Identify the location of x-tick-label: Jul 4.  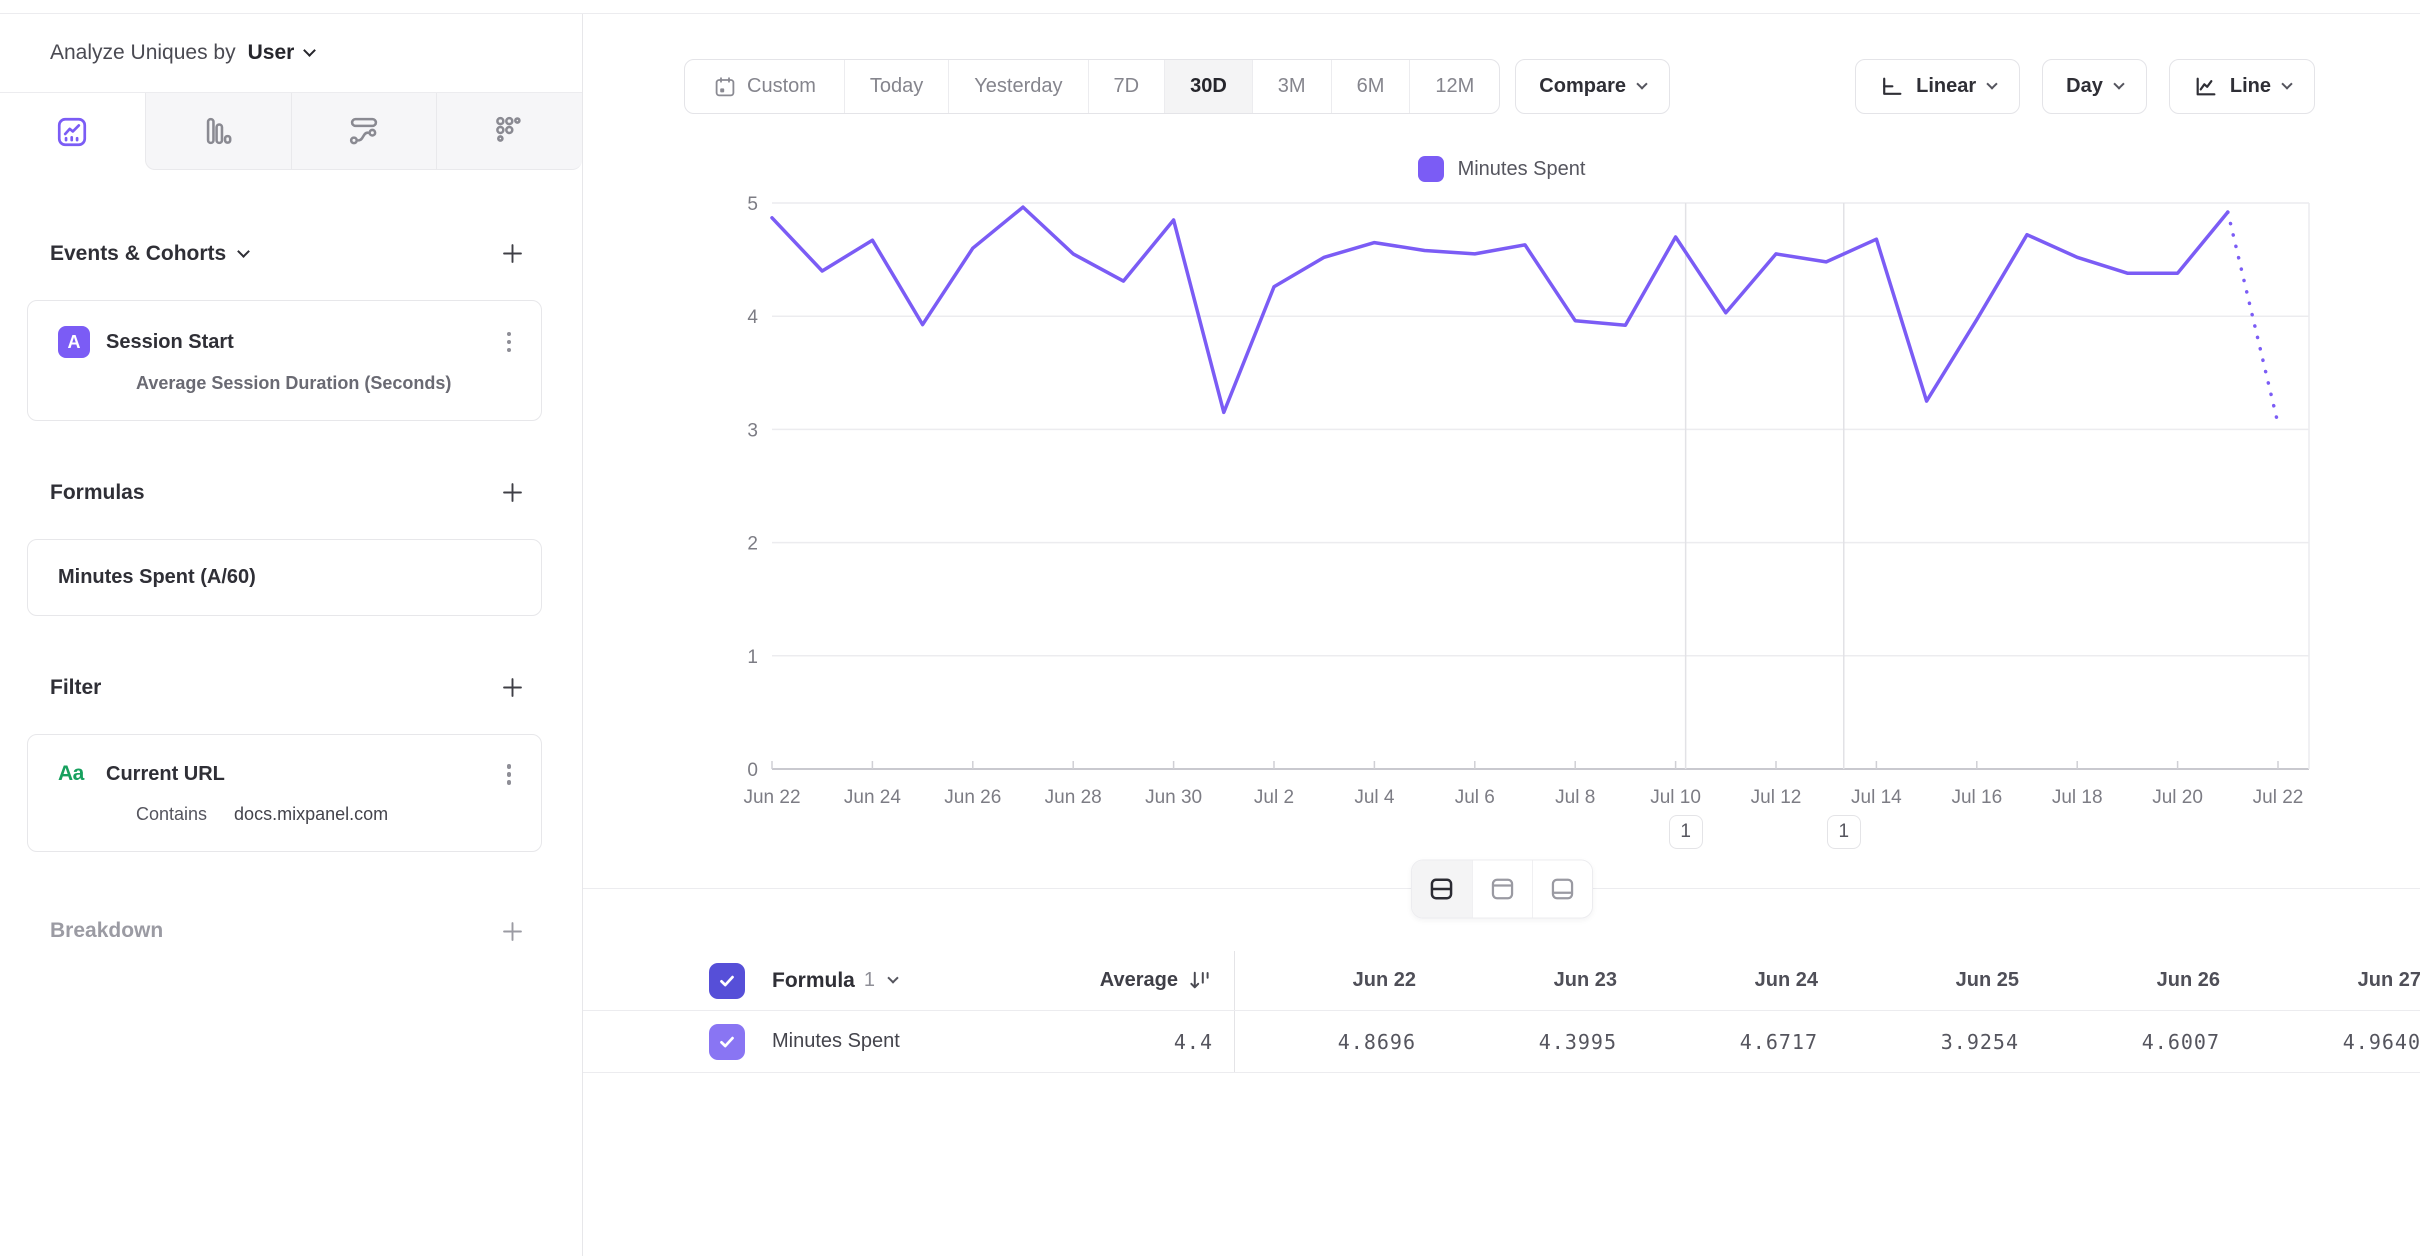
(1374, 797).